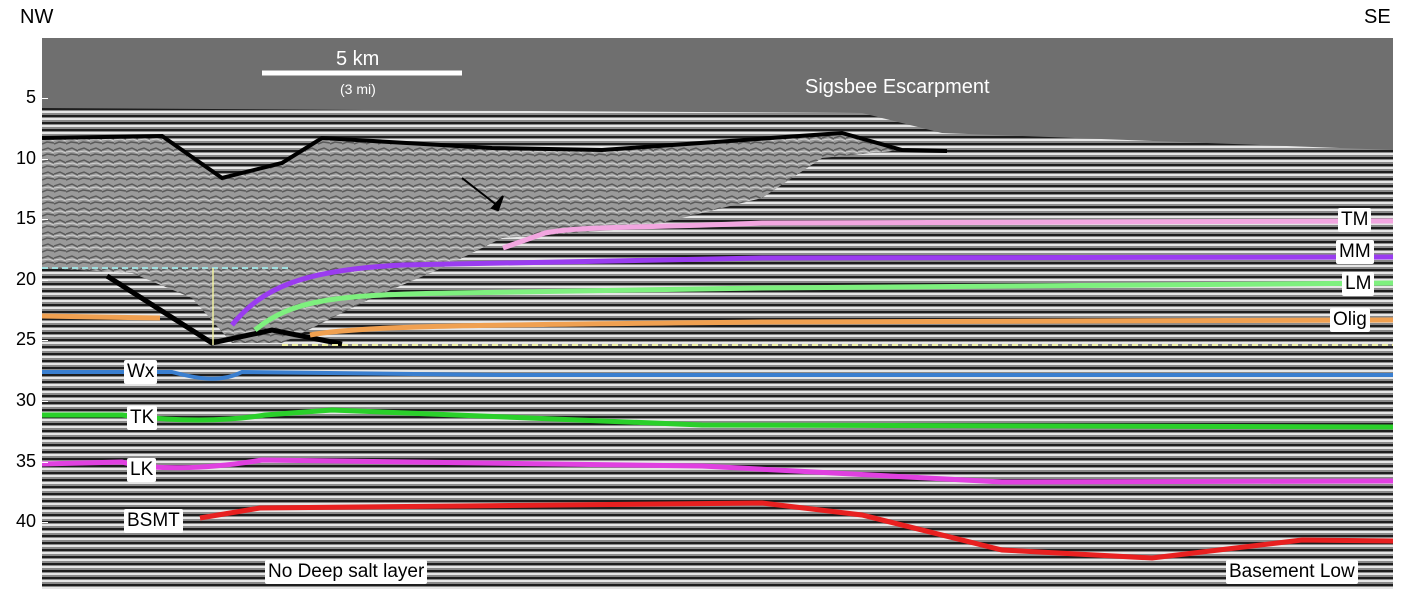 The image size is (1401, 589). Describe the element at coordinates (1377, 17) in the screenshot. I see `direction-se: SE` at that location.